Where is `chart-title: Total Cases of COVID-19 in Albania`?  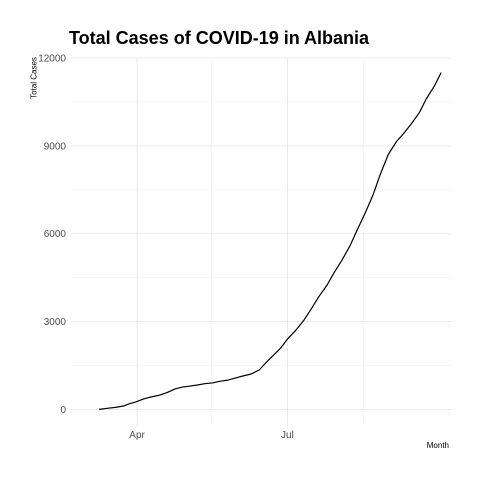
chart-title: Total Cases of COVID-19 in Albania is located at coordinates (219, 38).